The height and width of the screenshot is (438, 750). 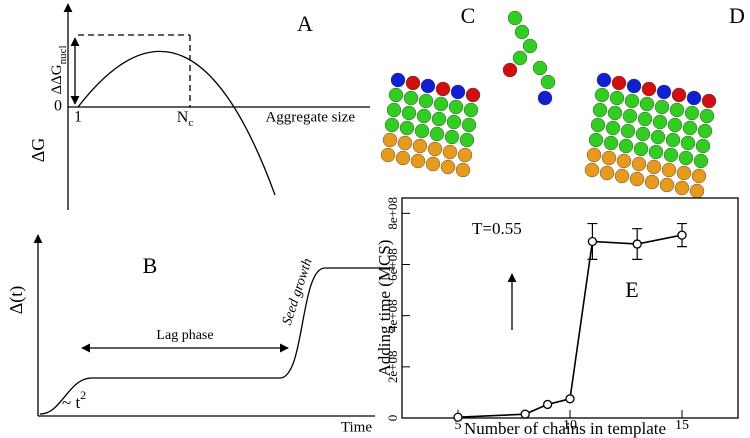 I want to click on label: ~ t2, so click(x=74, y=400).